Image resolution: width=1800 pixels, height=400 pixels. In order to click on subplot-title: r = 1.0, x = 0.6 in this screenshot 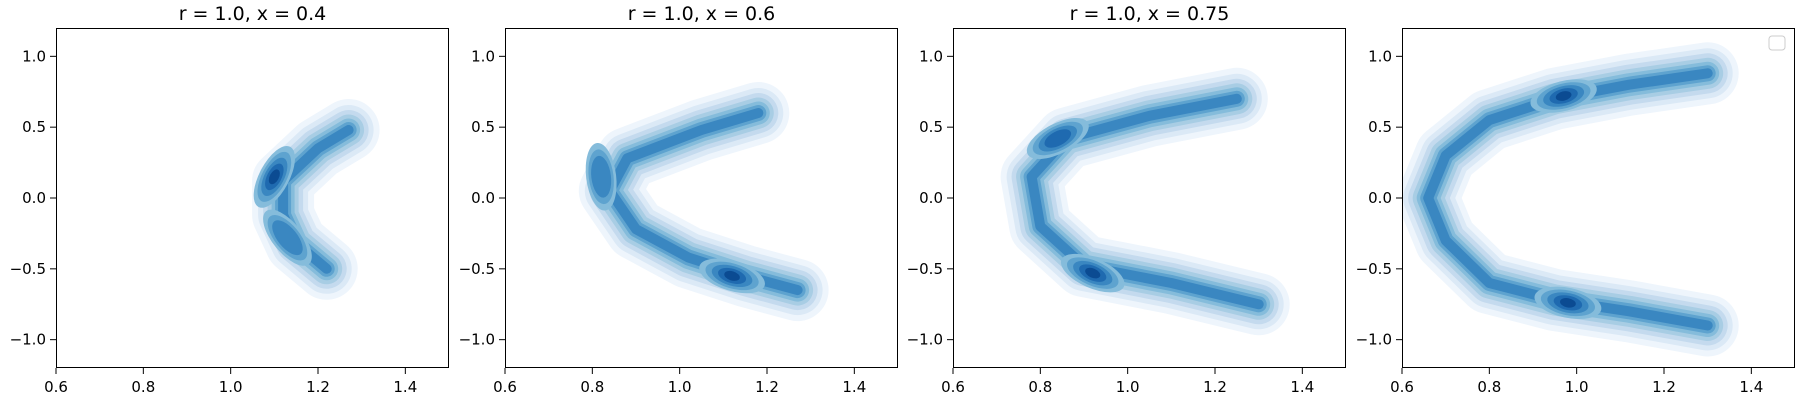, I will do `click(702, 14)`.